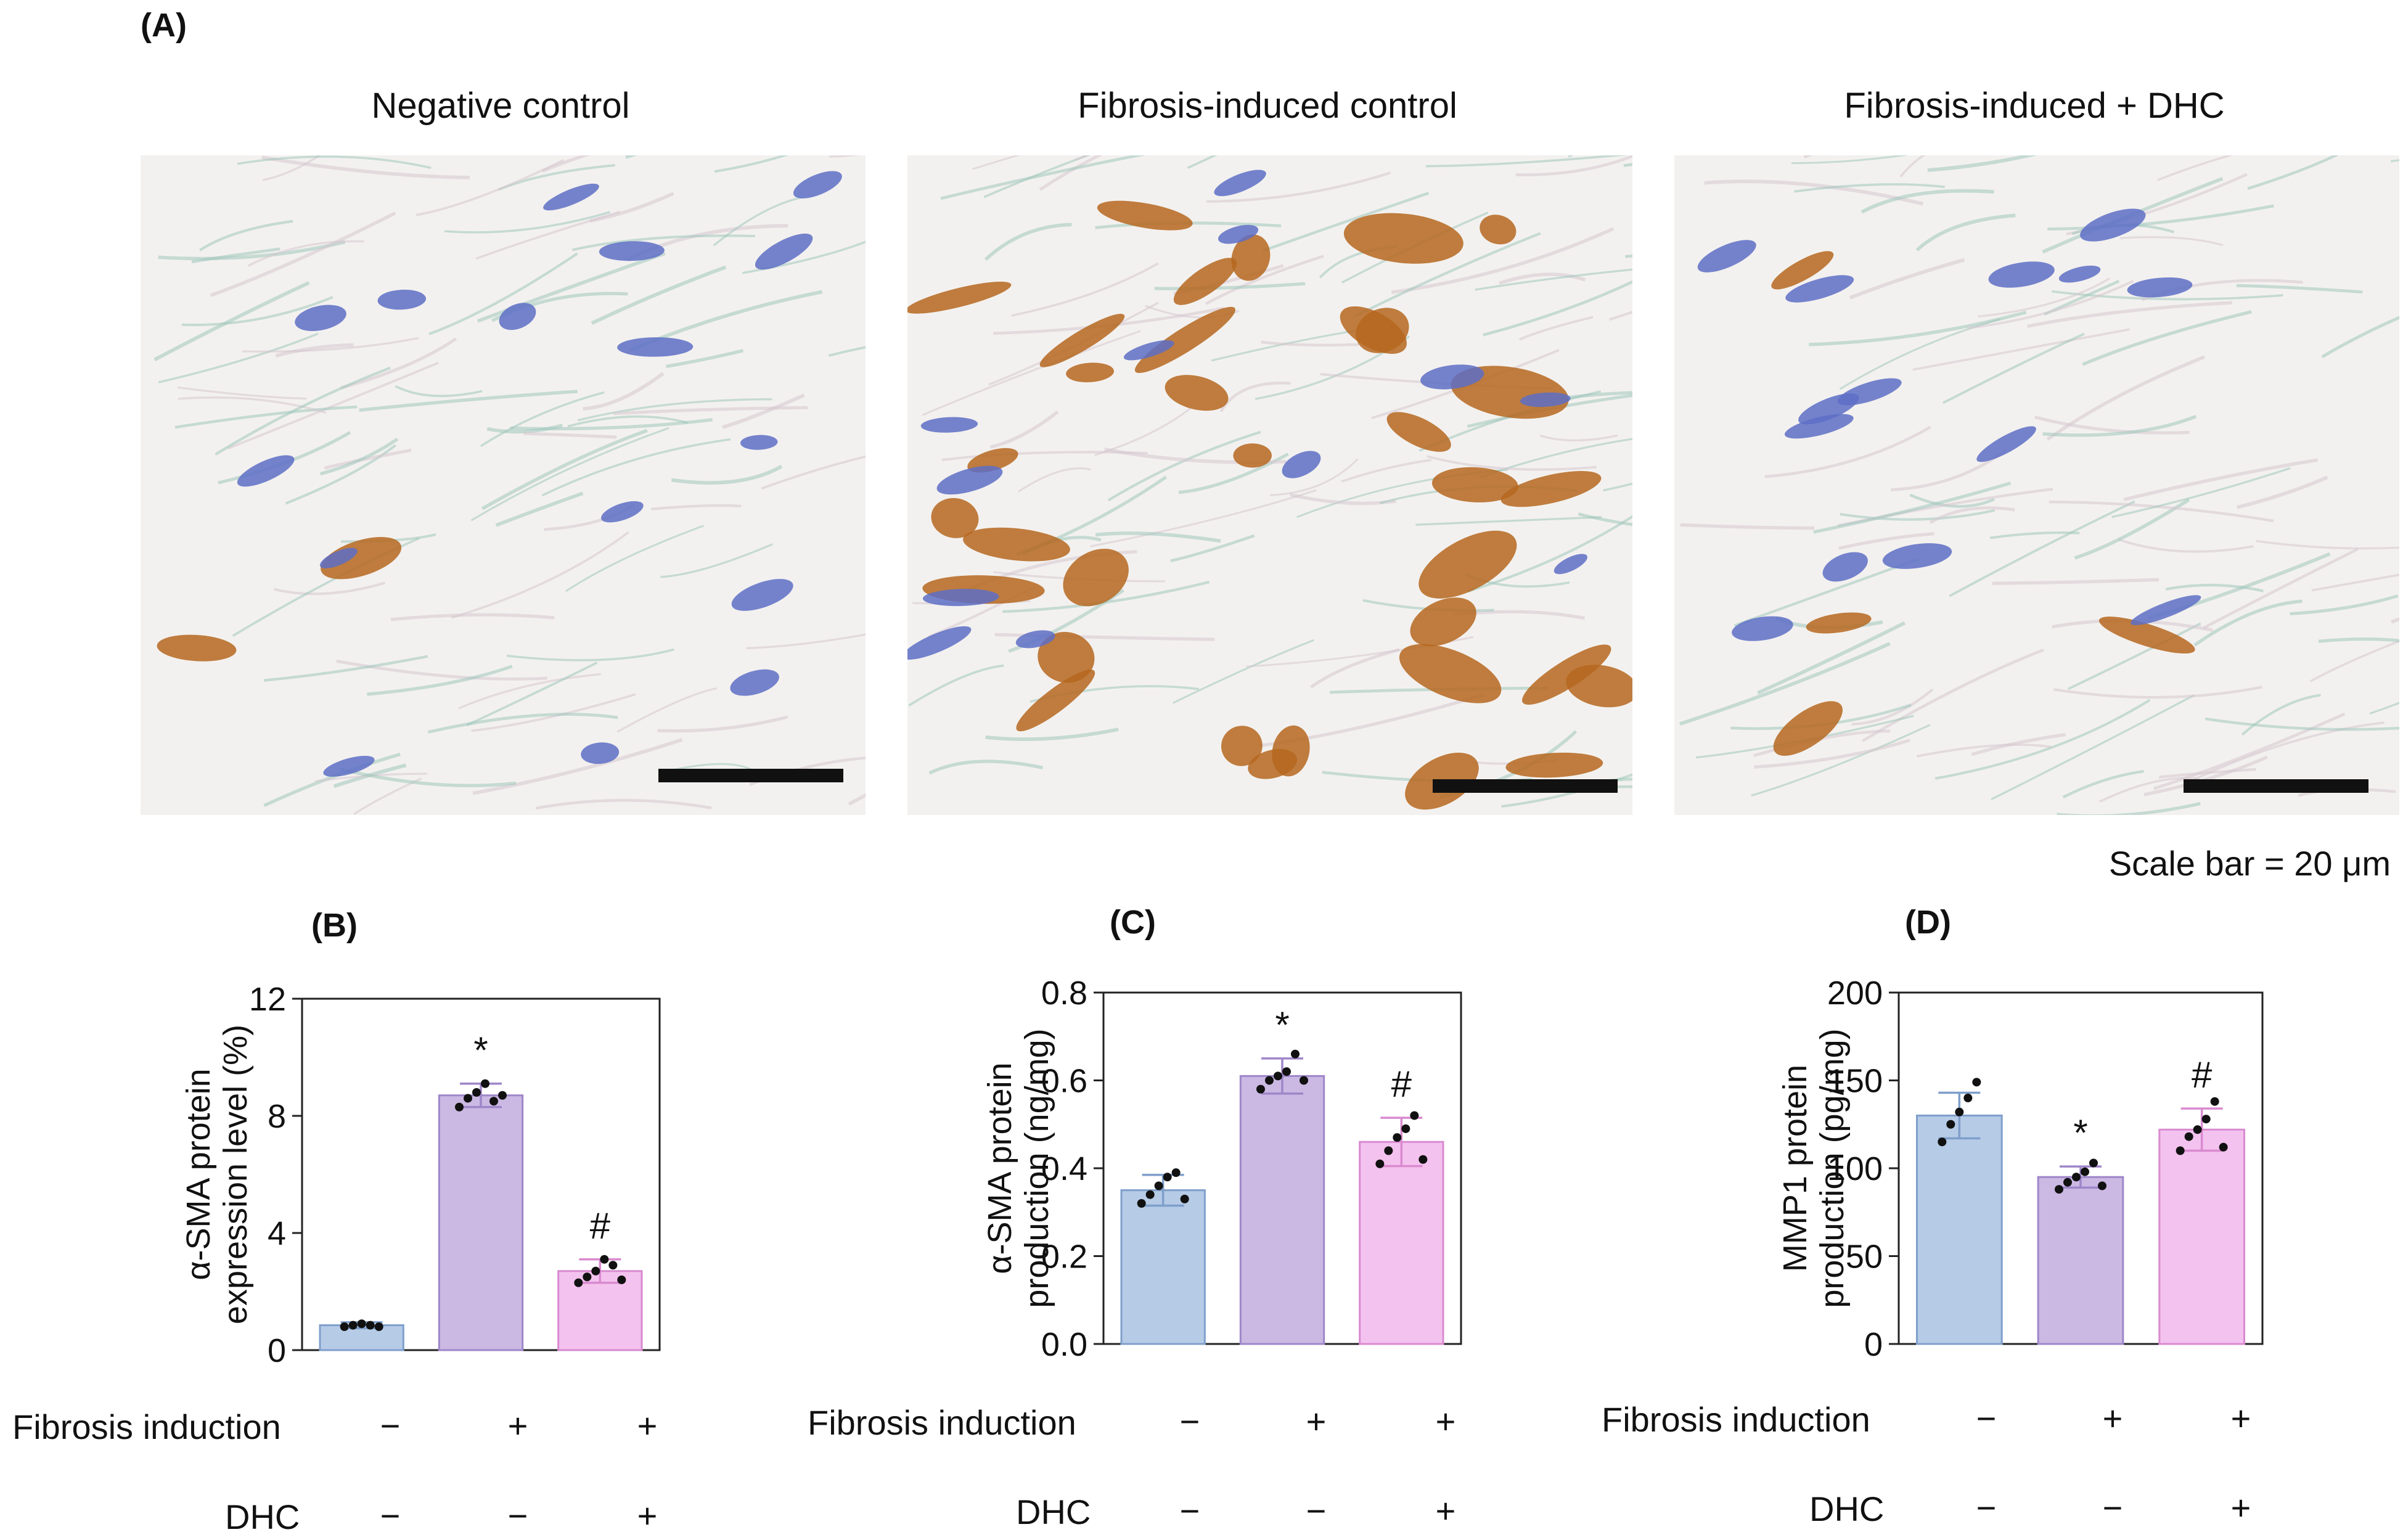  What do you see at coordinates (390, 1515) in the screenshot?
I see `sign-b-dhc-1: −` at bounding box center [390, 1515].